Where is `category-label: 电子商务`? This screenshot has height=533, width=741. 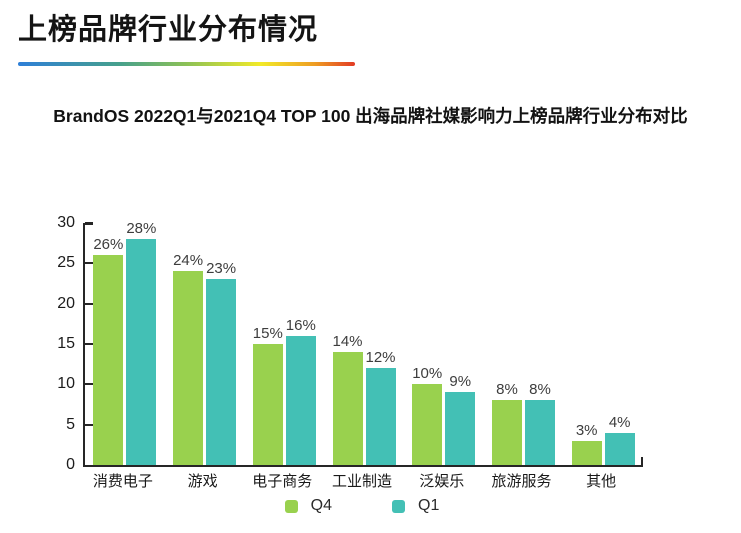
category-label: 电子商务 is located at coordinates (282, 481).